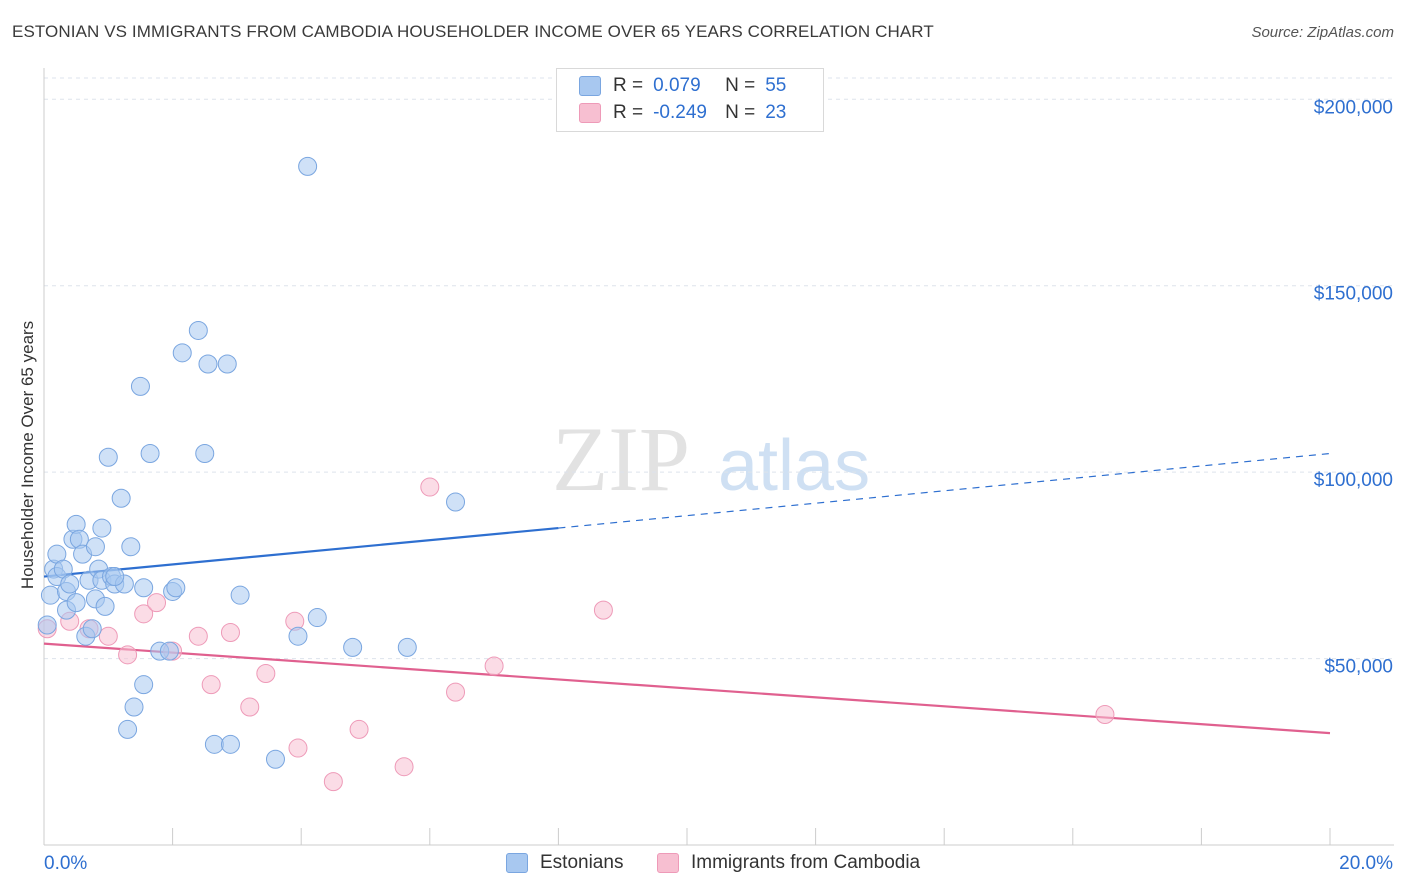  I want to click on y-axis-label: Householder Income Over 65 years, so click(27, 455).